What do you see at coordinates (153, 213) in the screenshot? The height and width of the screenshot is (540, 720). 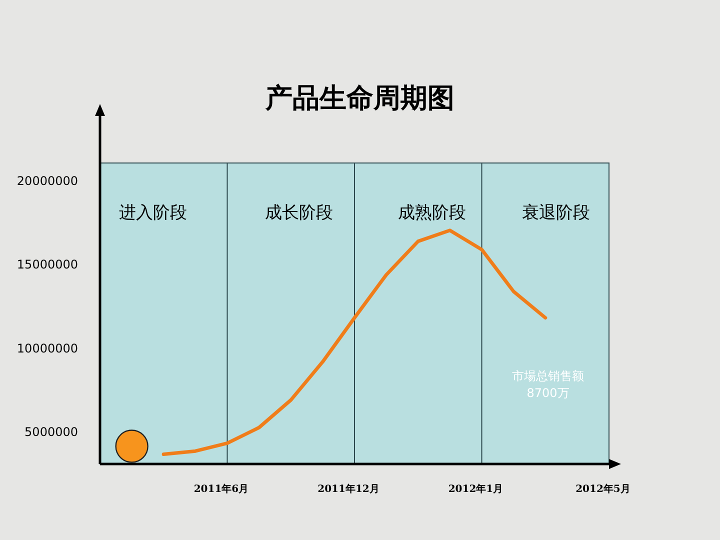 I see `annotation: 进入阶段` at bounding box center [153, 213].